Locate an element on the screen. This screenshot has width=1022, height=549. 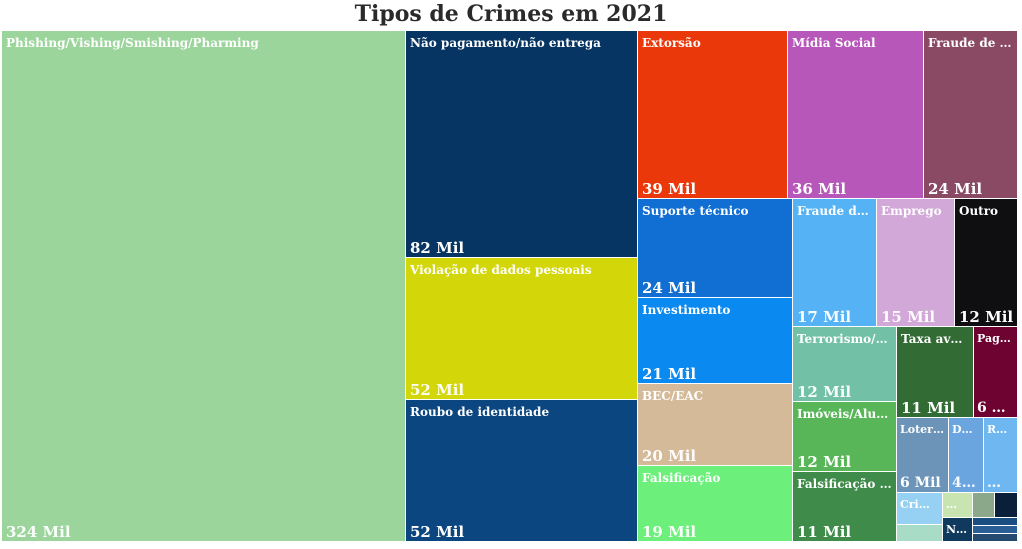
tile-label: Extorsão is located at coordinates (671, 43).